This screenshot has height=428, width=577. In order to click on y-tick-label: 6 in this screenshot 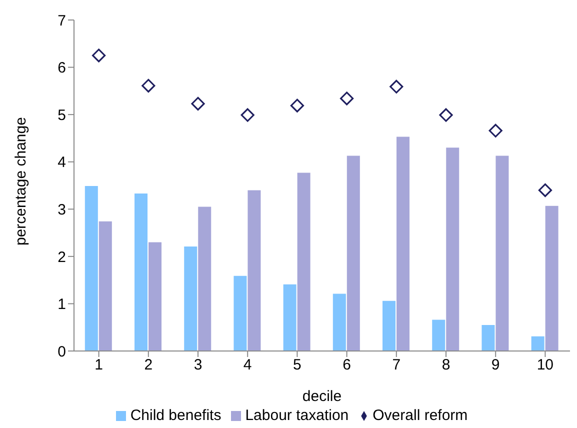, I will do `click(62, 68)`.